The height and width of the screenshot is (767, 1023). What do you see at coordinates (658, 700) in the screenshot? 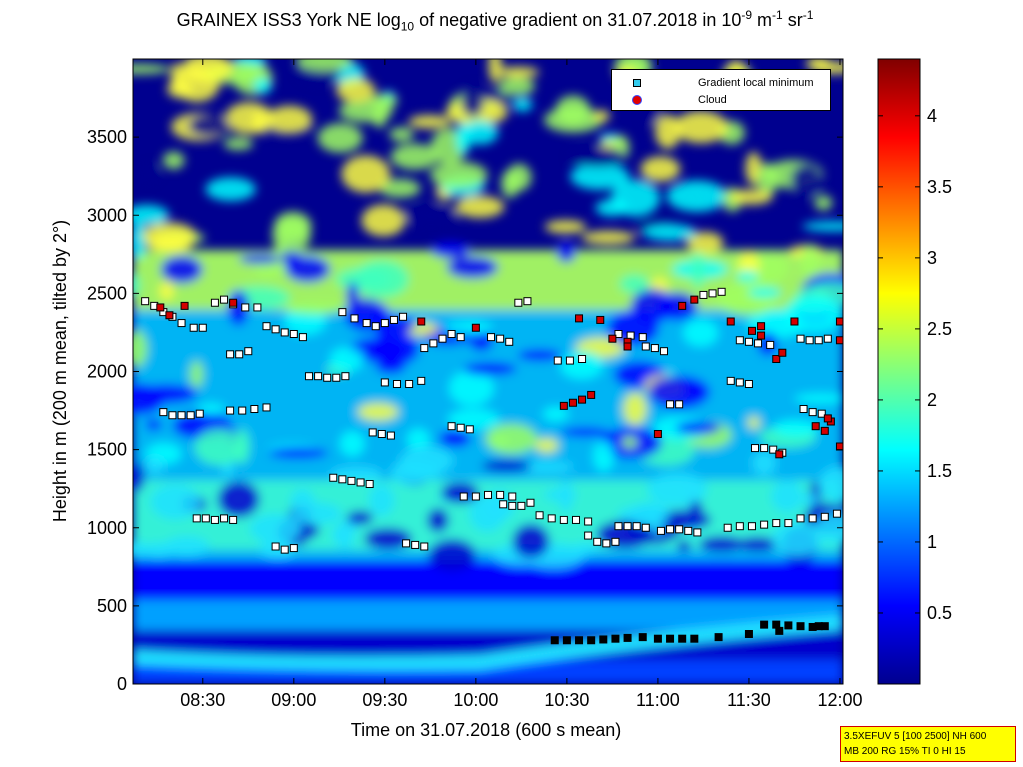
I see `x-tick-label: 11:00` at bounding box center [658, 700].